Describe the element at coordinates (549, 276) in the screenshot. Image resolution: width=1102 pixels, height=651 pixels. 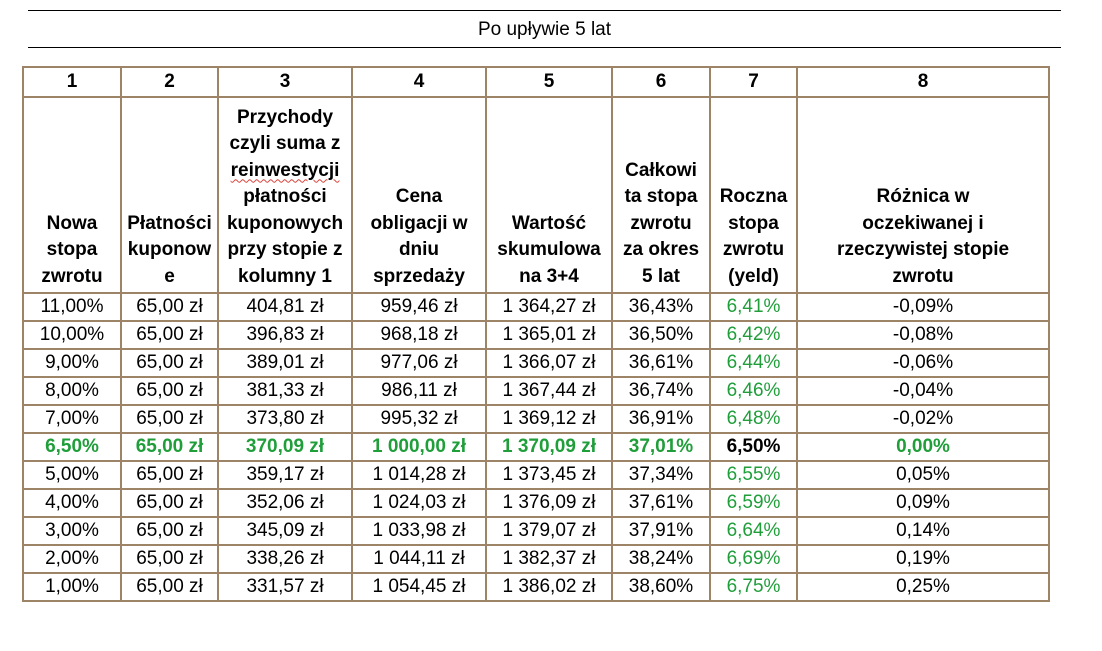
I see `column-header-line: na 3+4` at that location.